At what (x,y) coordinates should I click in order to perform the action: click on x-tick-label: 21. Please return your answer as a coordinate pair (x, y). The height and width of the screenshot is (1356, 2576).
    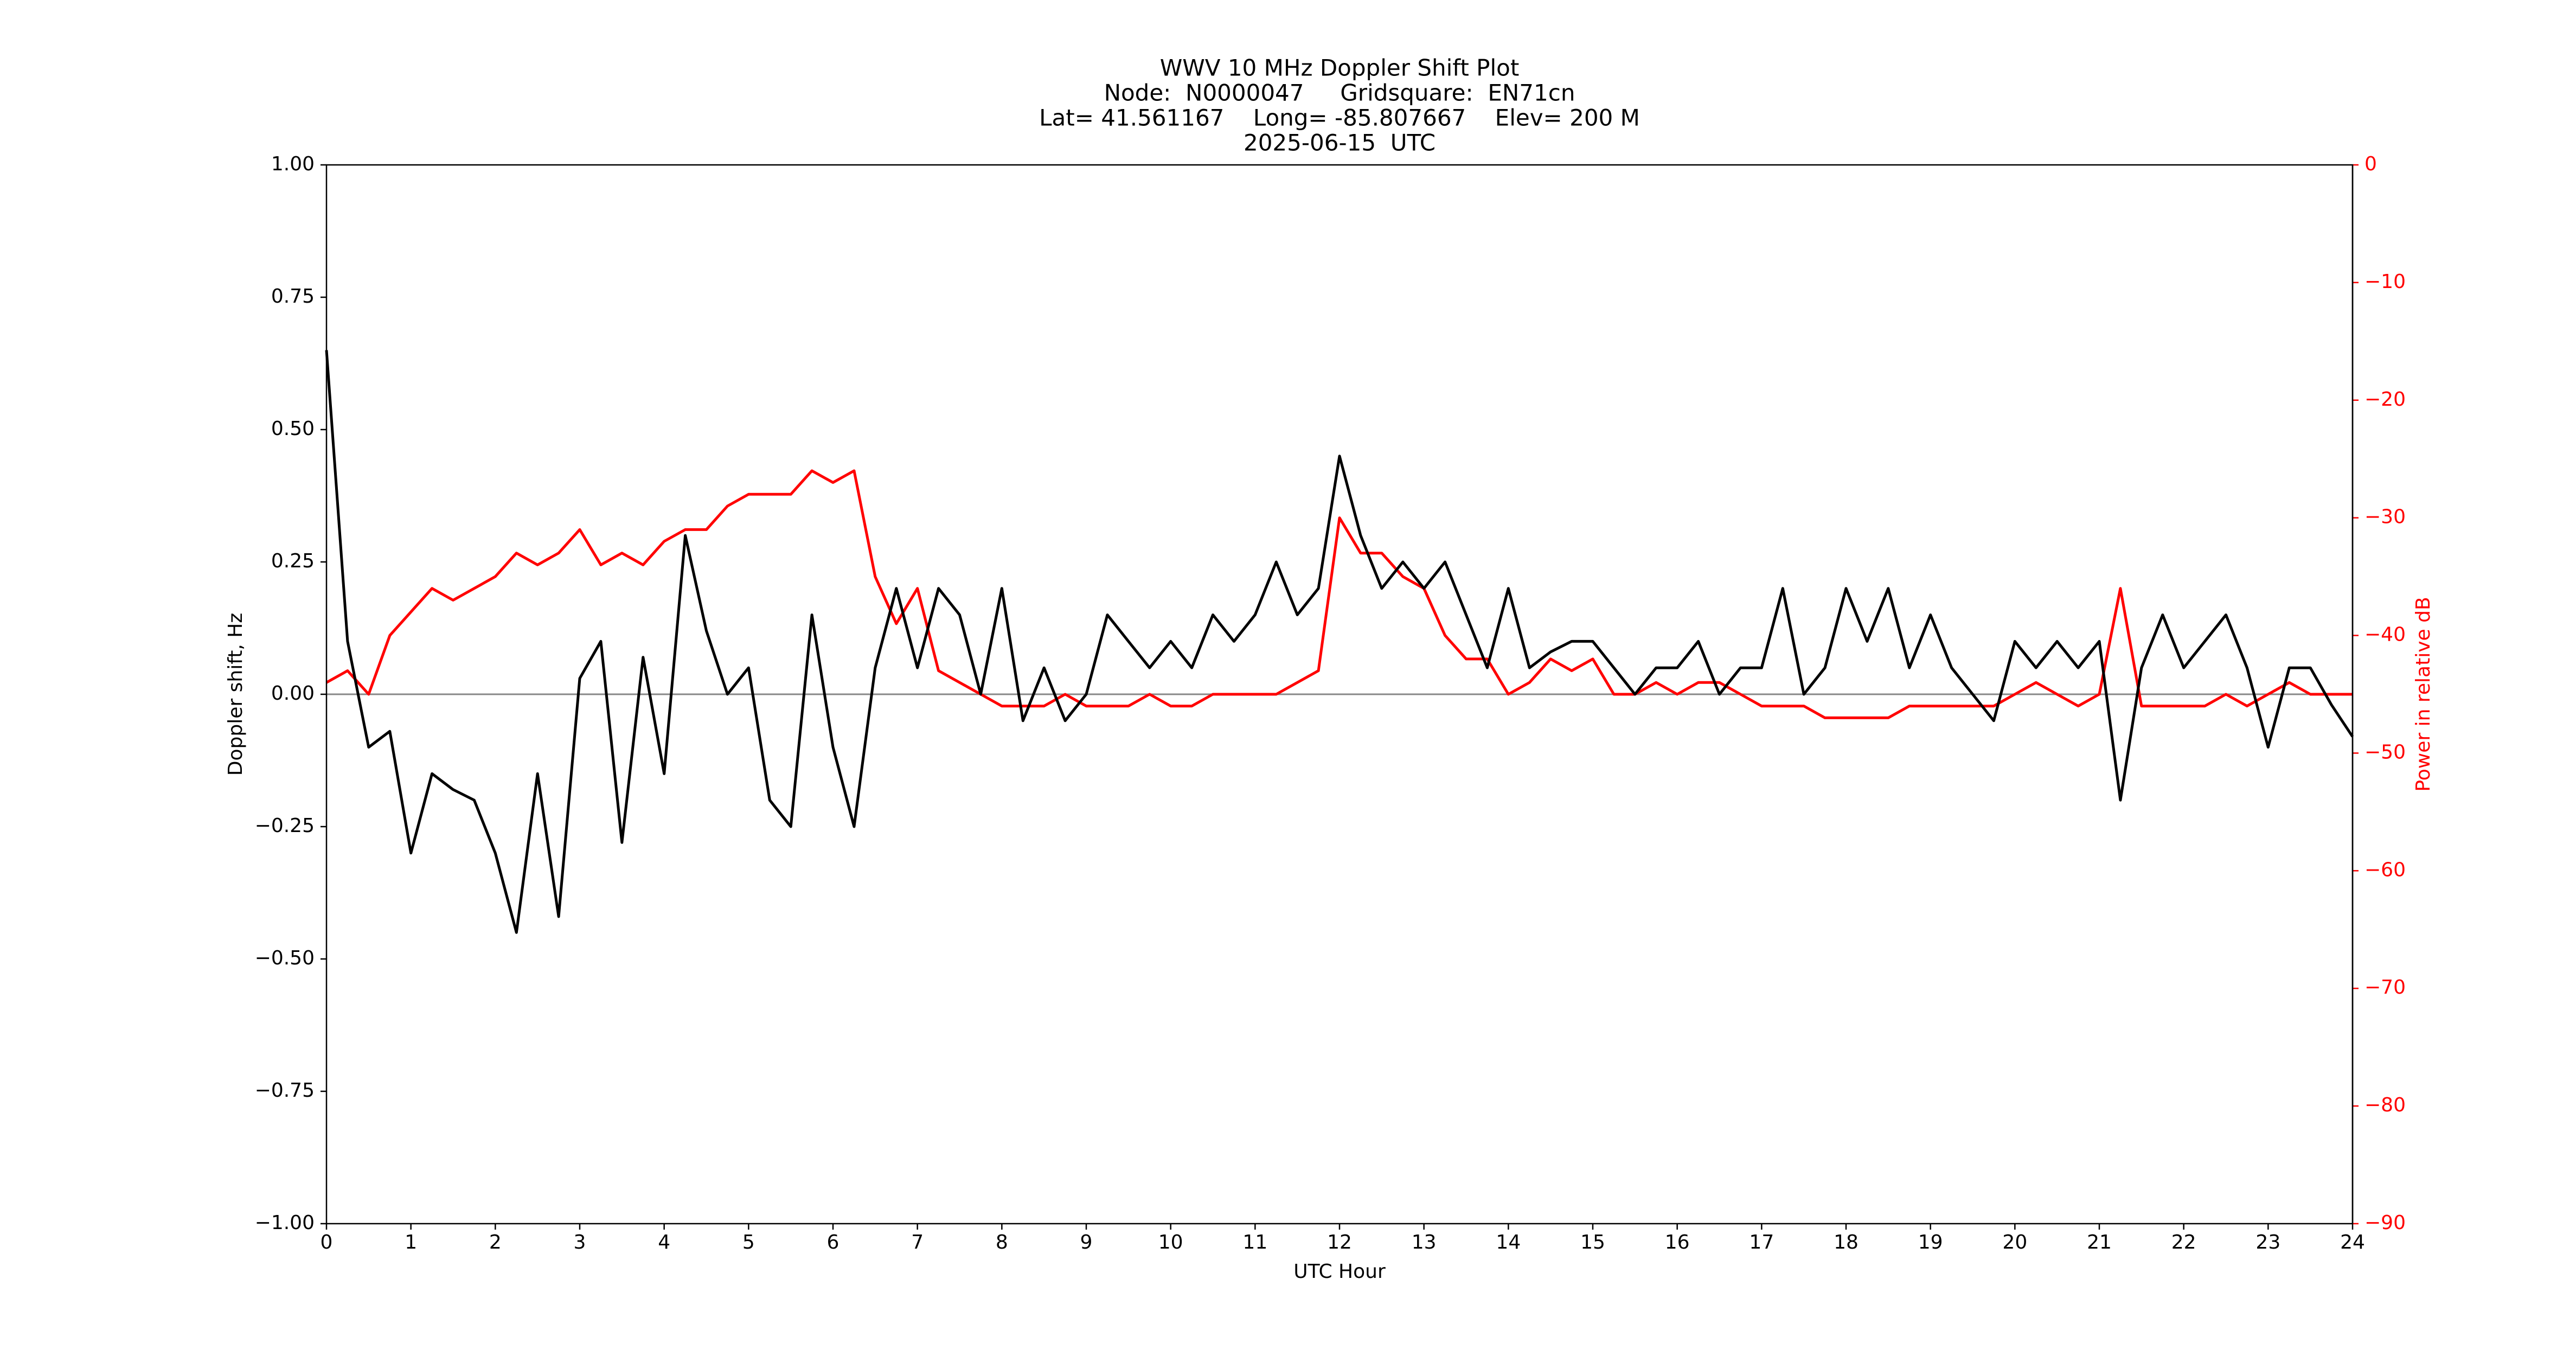
    Looking at the image, I should click on (2099, 1242).